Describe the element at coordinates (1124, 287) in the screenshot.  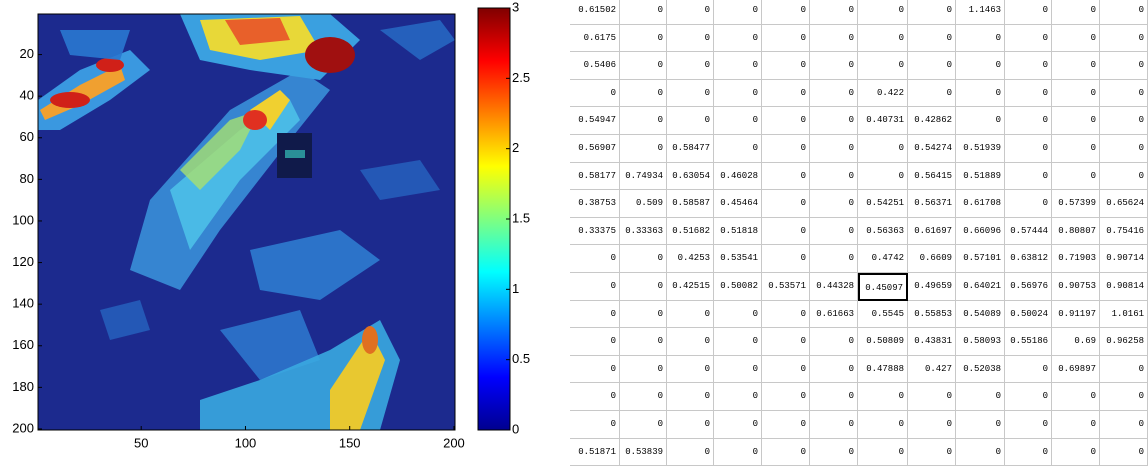
I see `table-cell: 0.90814` at that location.